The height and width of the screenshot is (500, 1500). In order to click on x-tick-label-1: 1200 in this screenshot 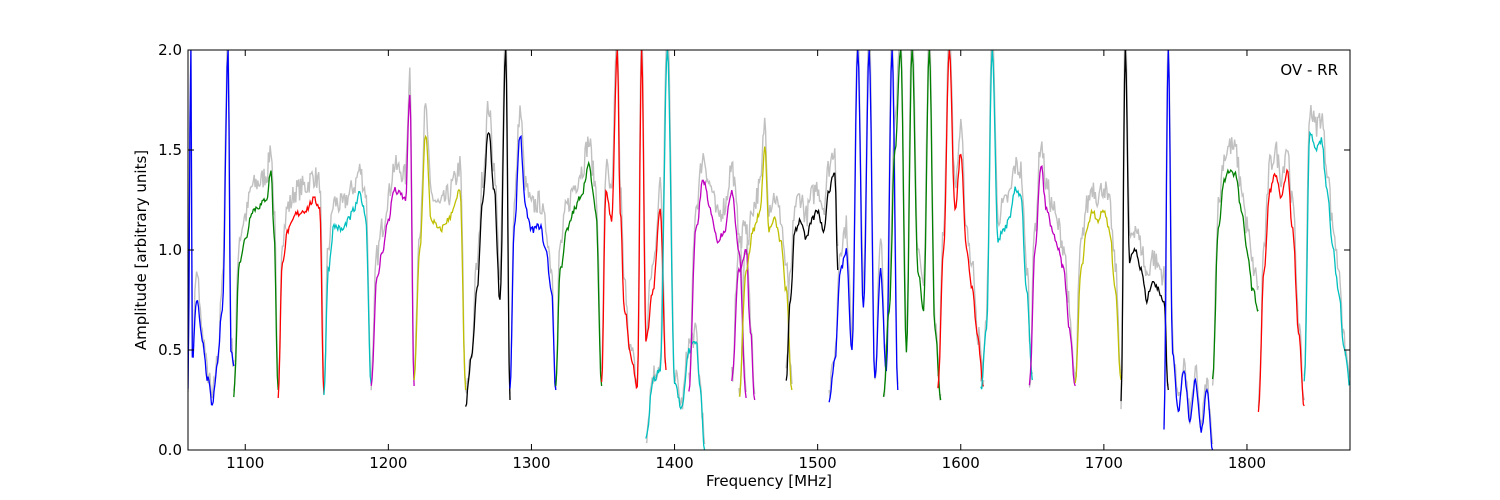, I will do `click(388, 463)`.